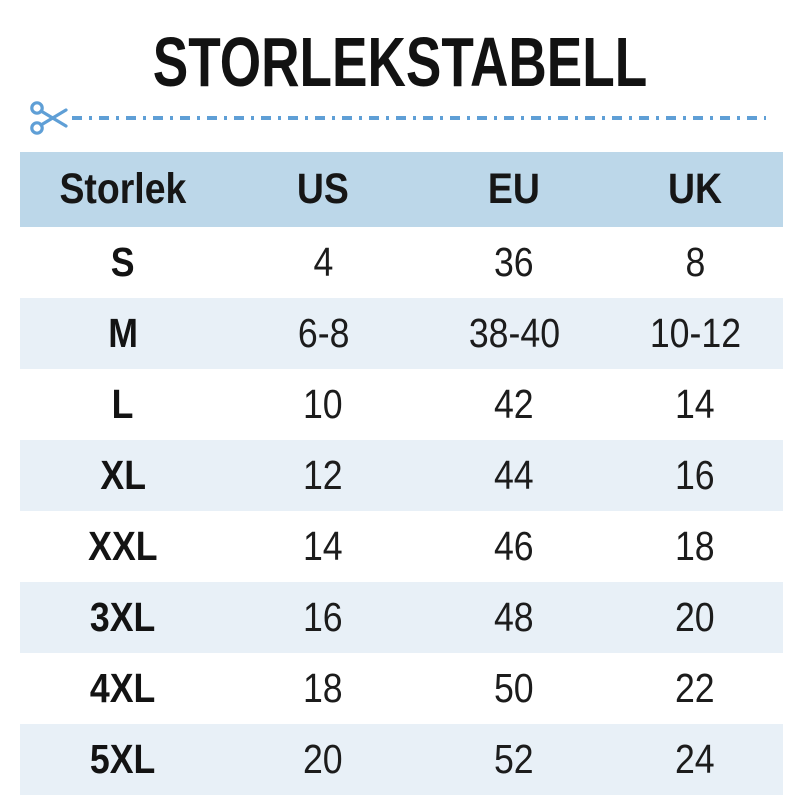  I want to click on size-cell: 5XL, so click(123, 759).